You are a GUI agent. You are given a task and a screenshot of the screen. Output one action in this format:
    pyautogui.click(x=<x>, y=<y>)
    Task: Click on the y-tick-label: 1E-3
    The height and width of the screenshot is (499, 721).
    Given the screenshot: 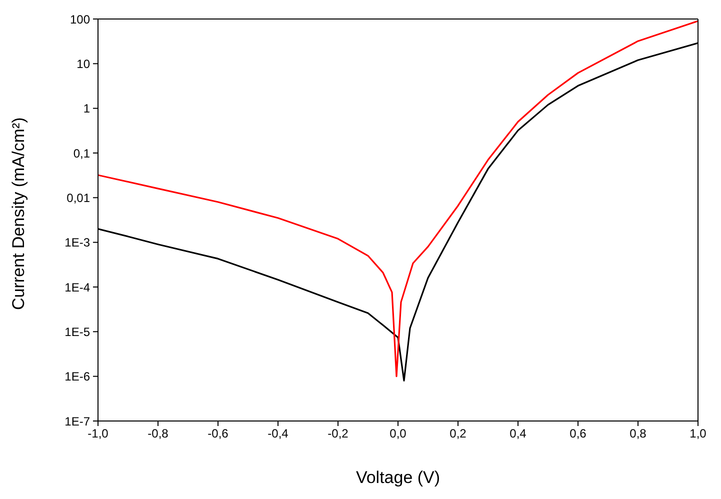 What is the action you would take?
    pyautogui.click(x=77, y=243)
    